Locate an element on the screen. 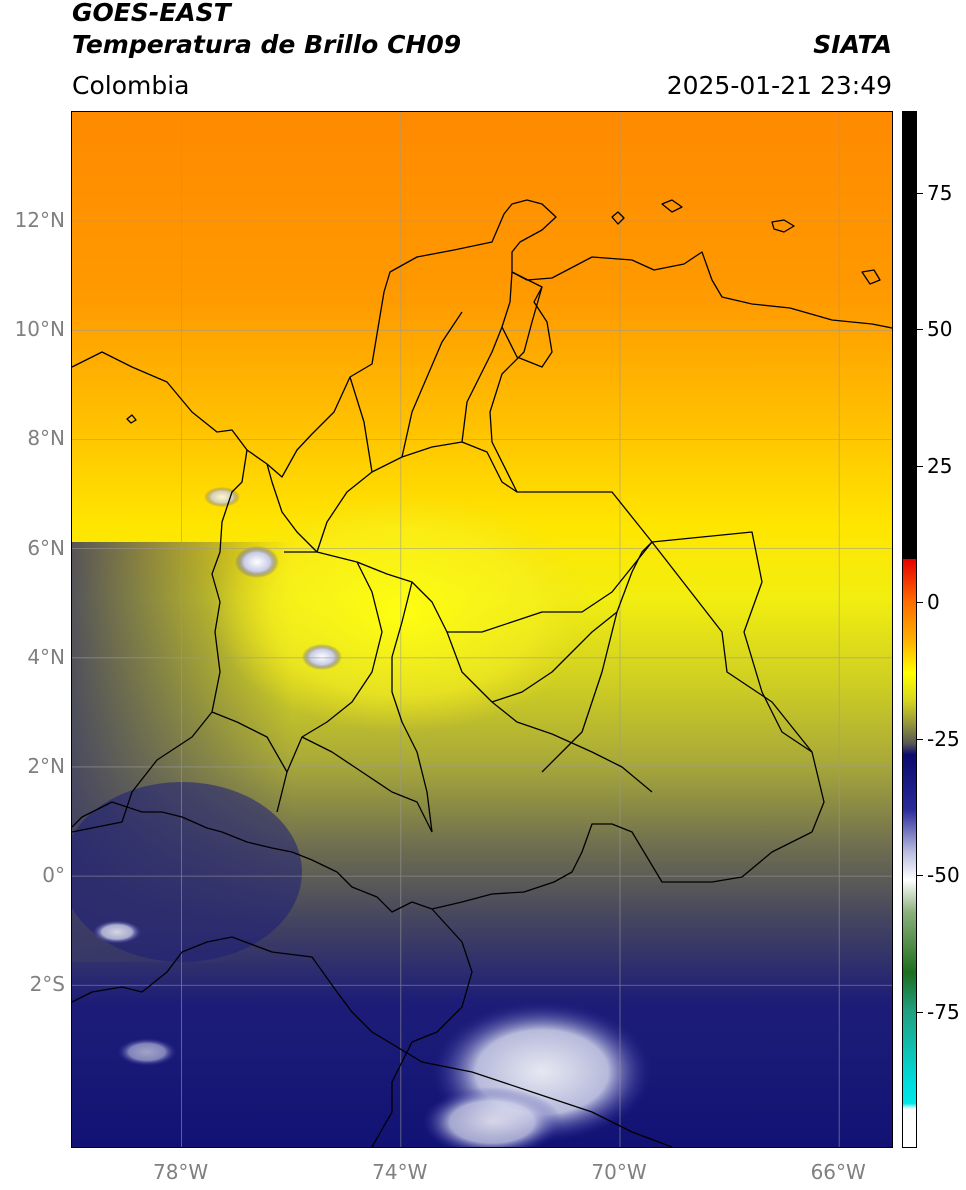 The image size is (966, 1190). pacific-coastline is located at coordinates (160, 641).